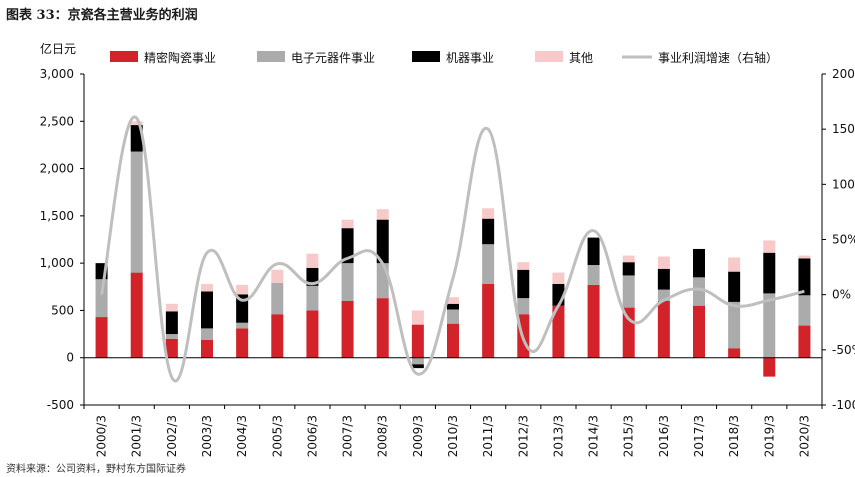 This screenshot has height=477, width=855. Describe the element at coordinates (488, 436) in the screenshot. I see `x-axis-tick-label: 2011/3` at that location.